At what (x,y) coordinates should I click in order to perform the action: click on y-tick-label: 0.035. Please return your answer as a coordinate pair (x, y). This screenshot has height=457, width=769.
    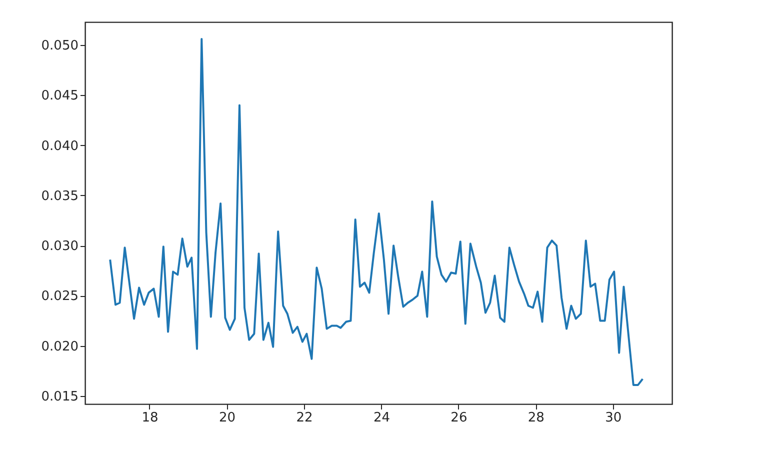
    Looking at the image, I should click on (59, 196).